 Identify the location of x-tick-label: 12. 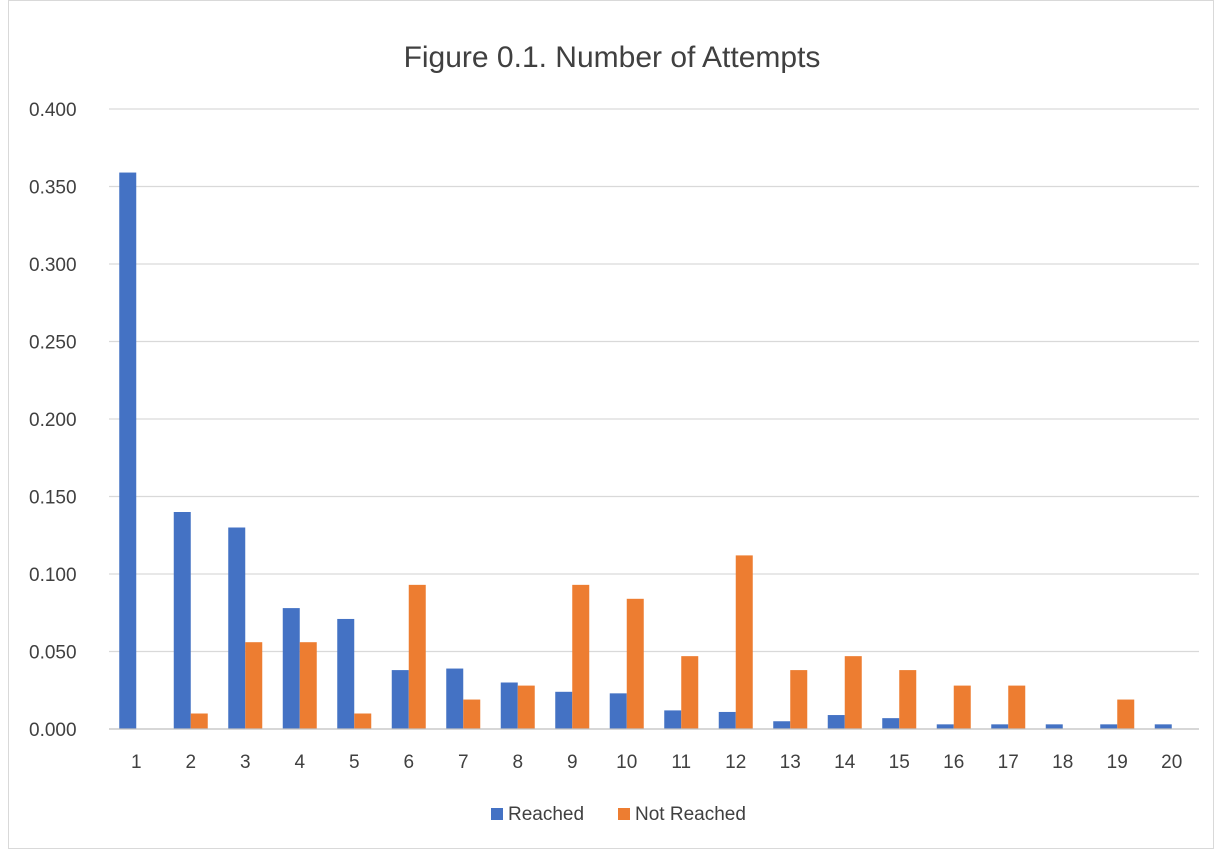
(735, 762).